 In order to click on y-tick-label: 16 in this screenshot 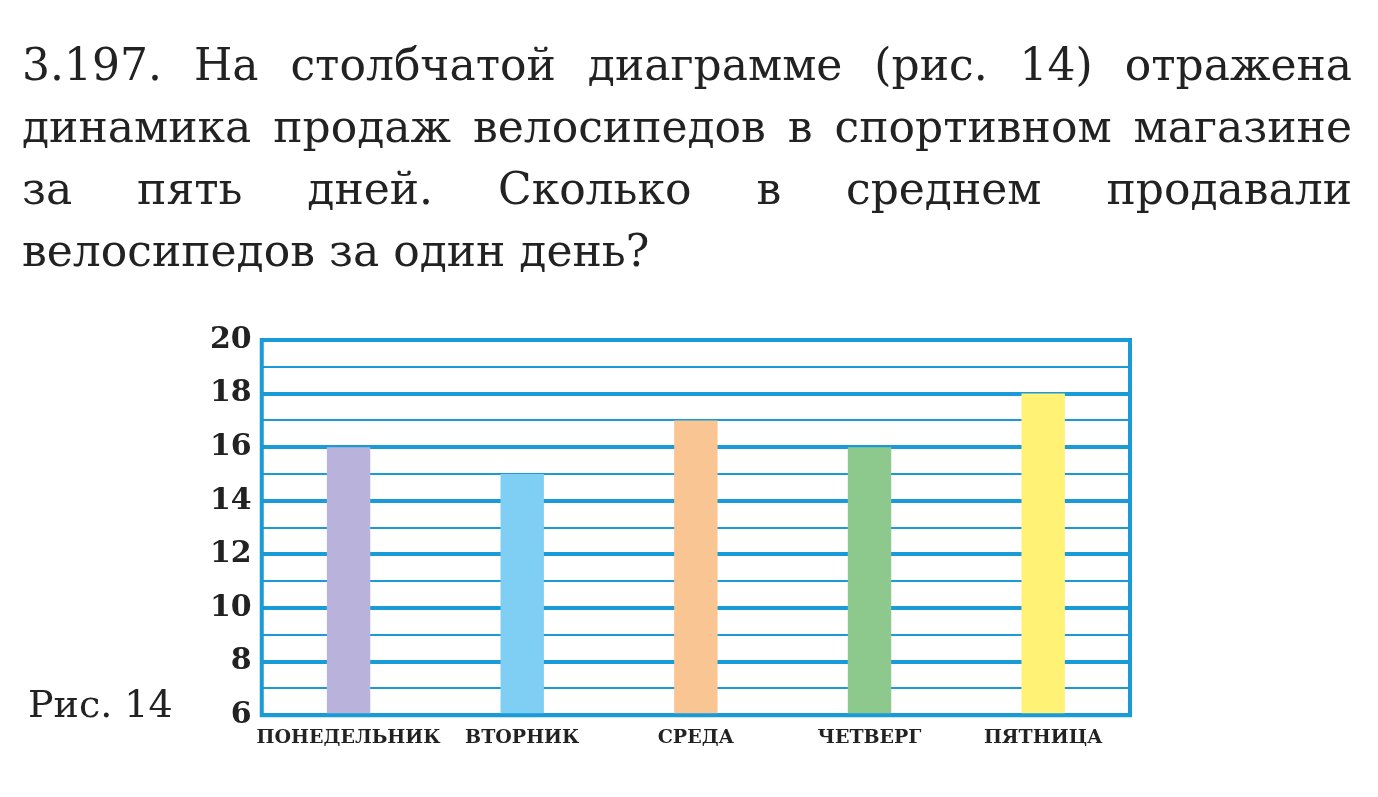, I will do `click(231, 444)`.